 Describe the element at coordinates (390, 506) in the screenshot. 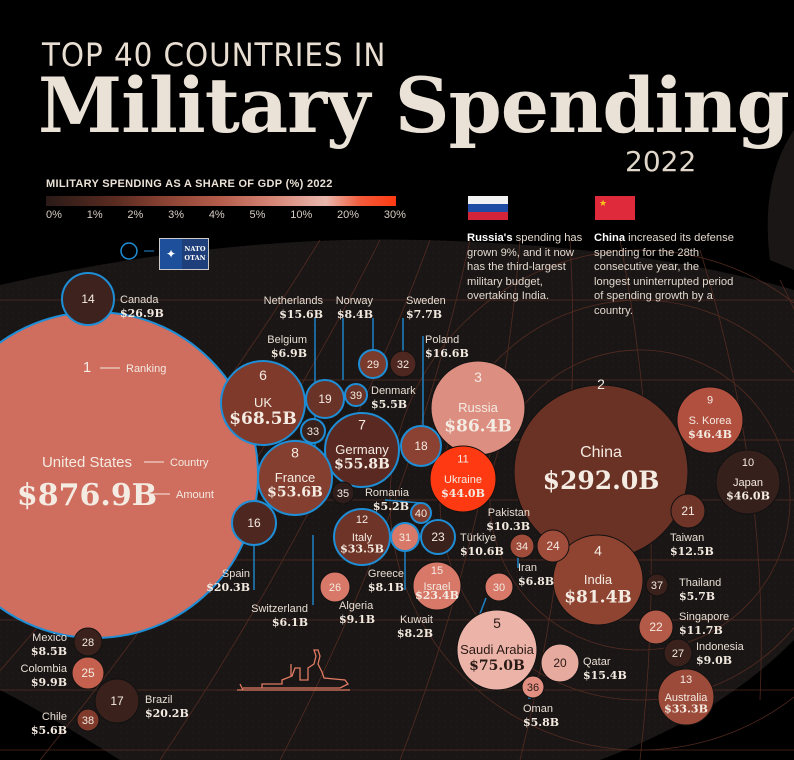

I see `country-amount: $5.2B` at that location.